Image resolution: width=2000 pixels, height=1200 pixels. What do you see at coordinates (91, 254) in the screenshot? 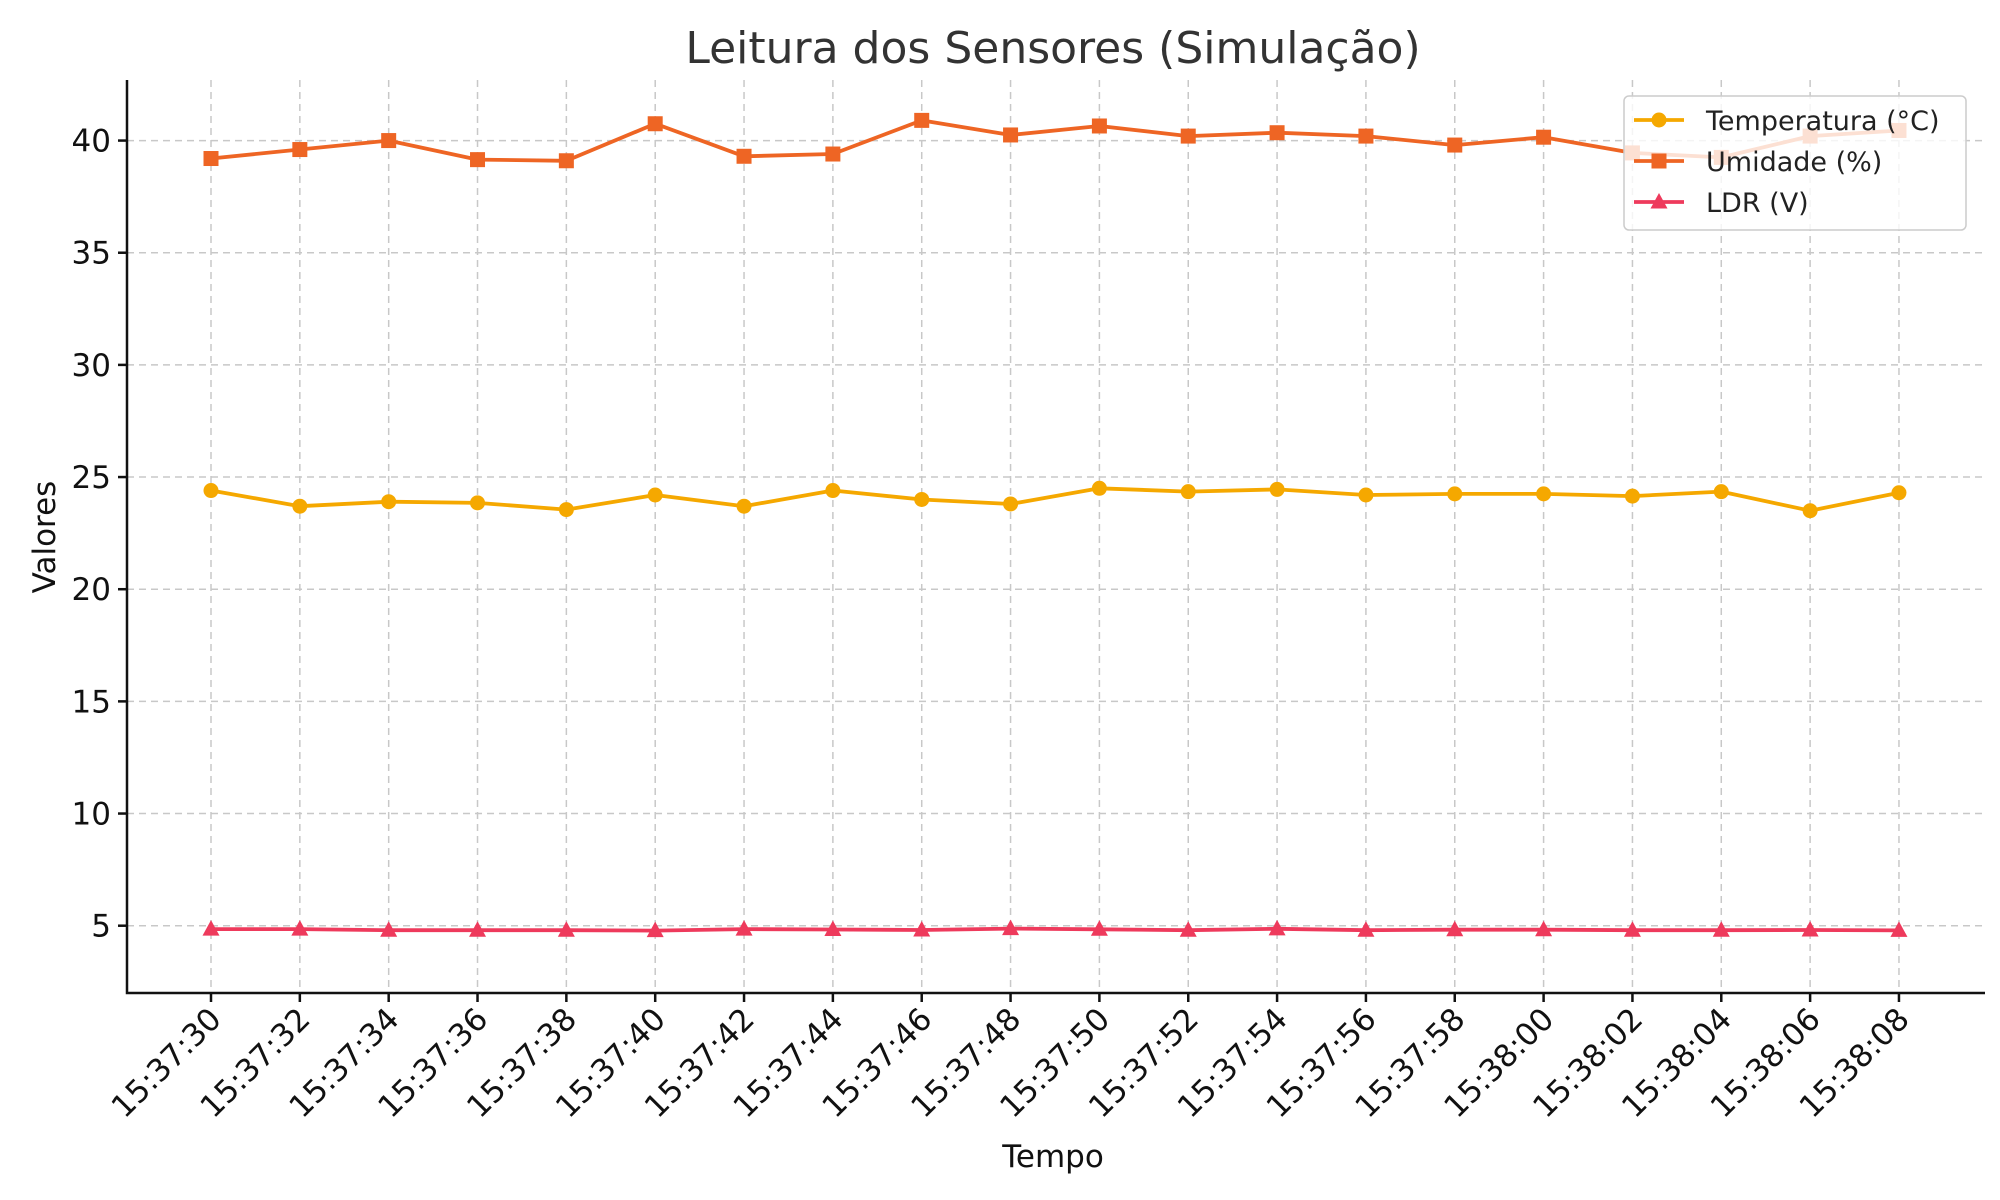
I see `y-tick-label: 35` at bounding box center [91, 254].